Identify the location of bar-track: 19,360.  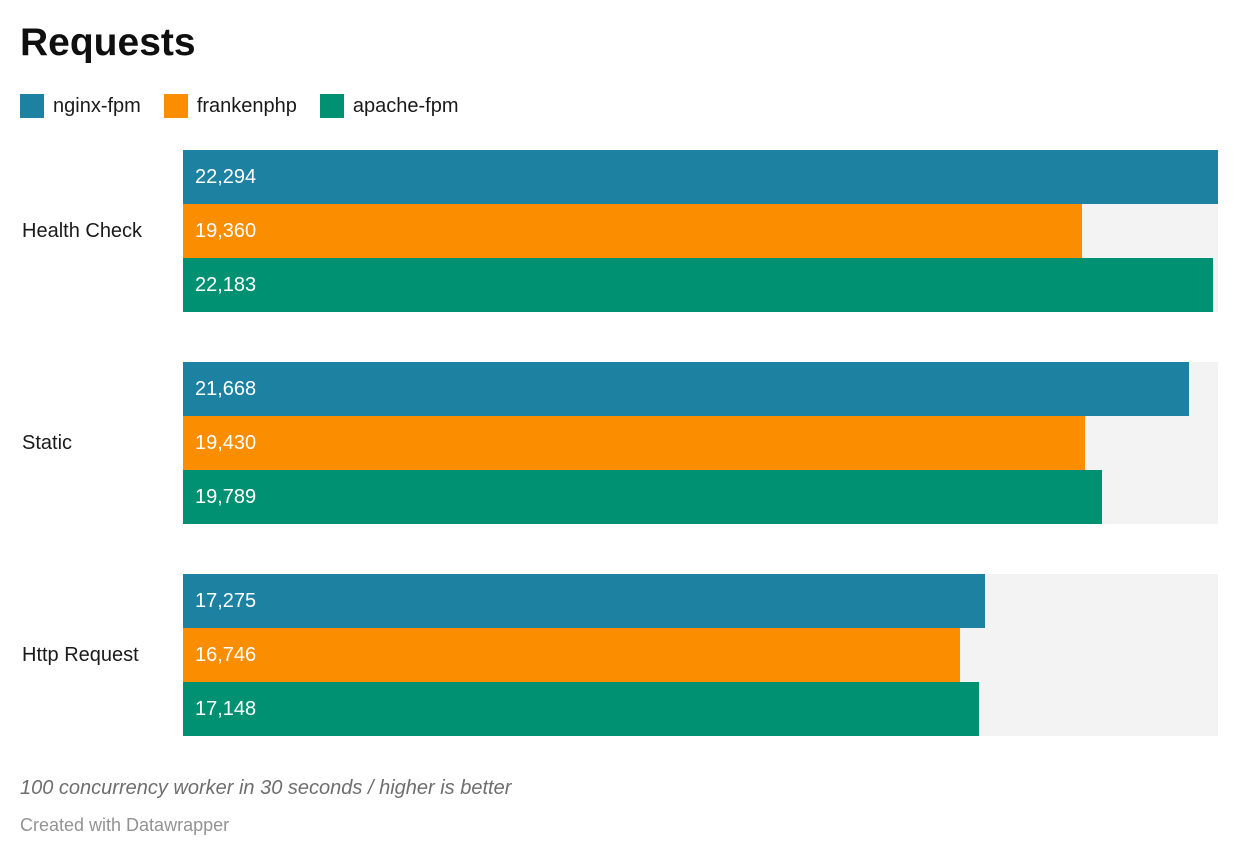
(700, 231).